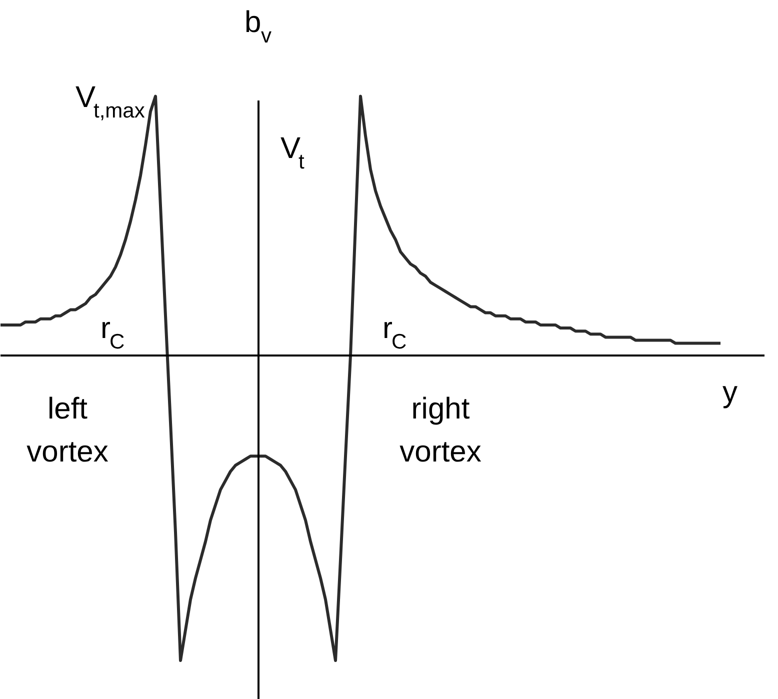 The width and height of the screenshot is (778, 699). Describe the element at coordinates (730, 392) in the screenshot. I see `x-axis-title: y` at that location.